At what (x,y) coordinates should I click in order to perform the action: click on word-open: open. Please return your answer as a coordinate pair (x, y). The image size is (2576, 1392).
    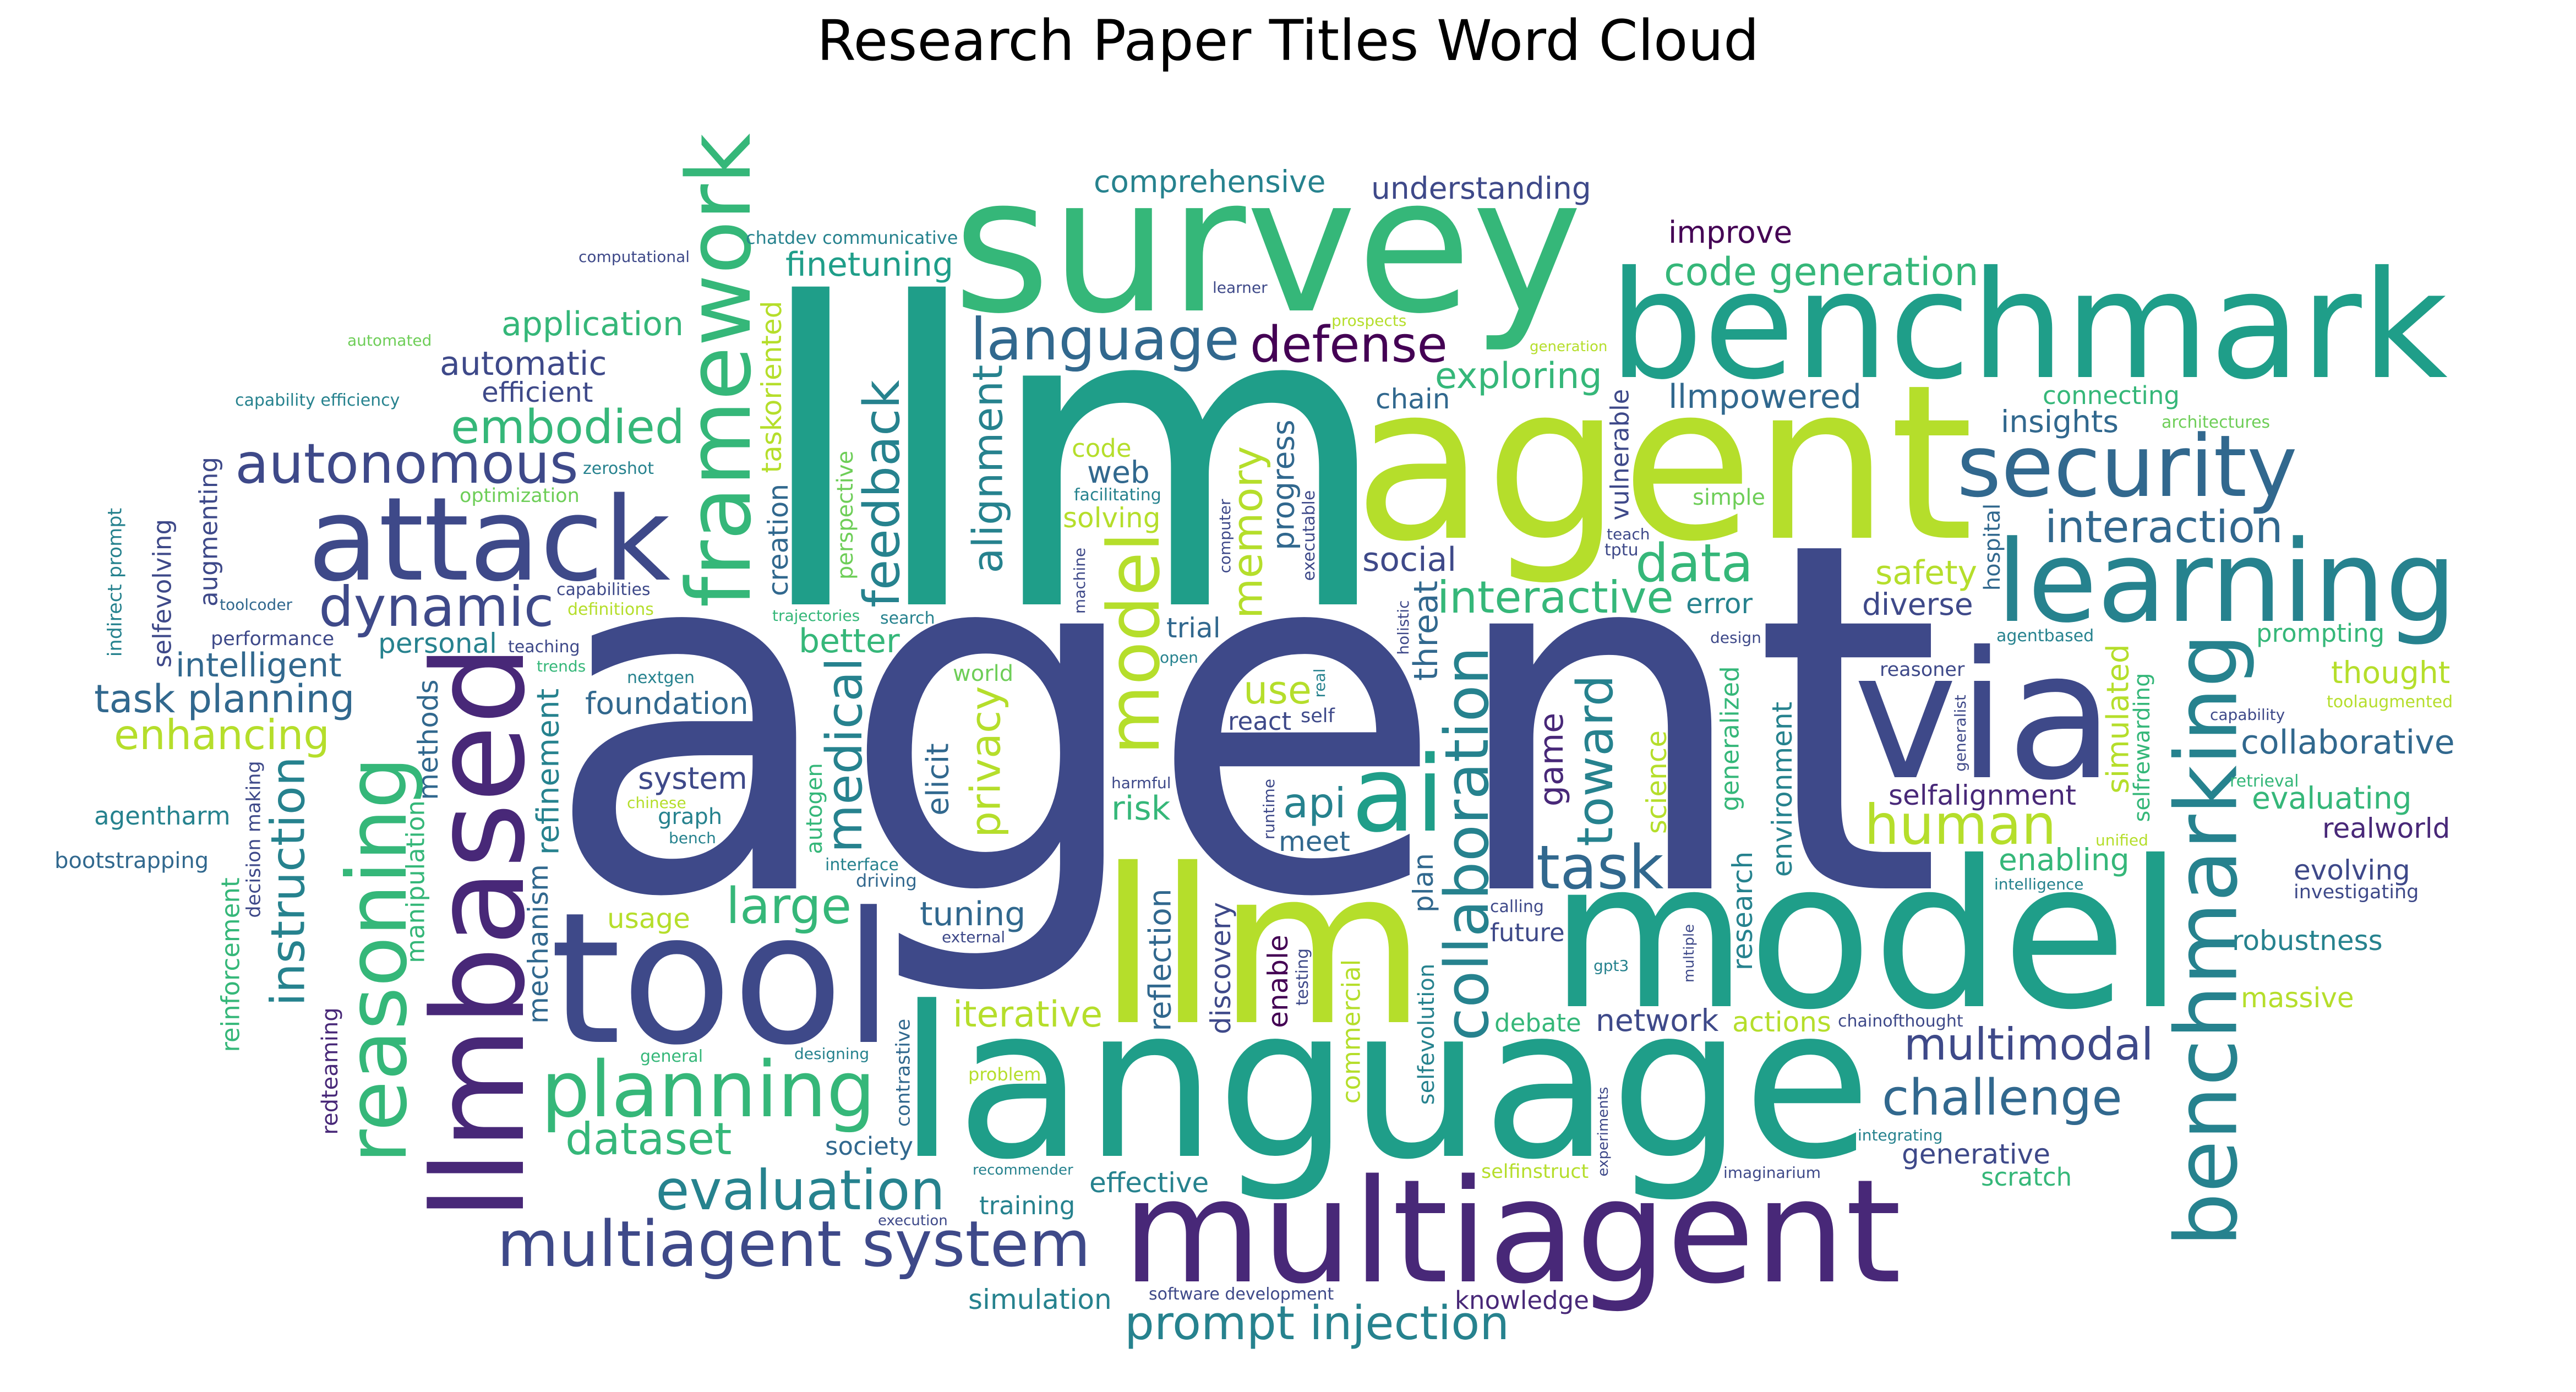
    Looking at the image, I should click on (1179, 657).